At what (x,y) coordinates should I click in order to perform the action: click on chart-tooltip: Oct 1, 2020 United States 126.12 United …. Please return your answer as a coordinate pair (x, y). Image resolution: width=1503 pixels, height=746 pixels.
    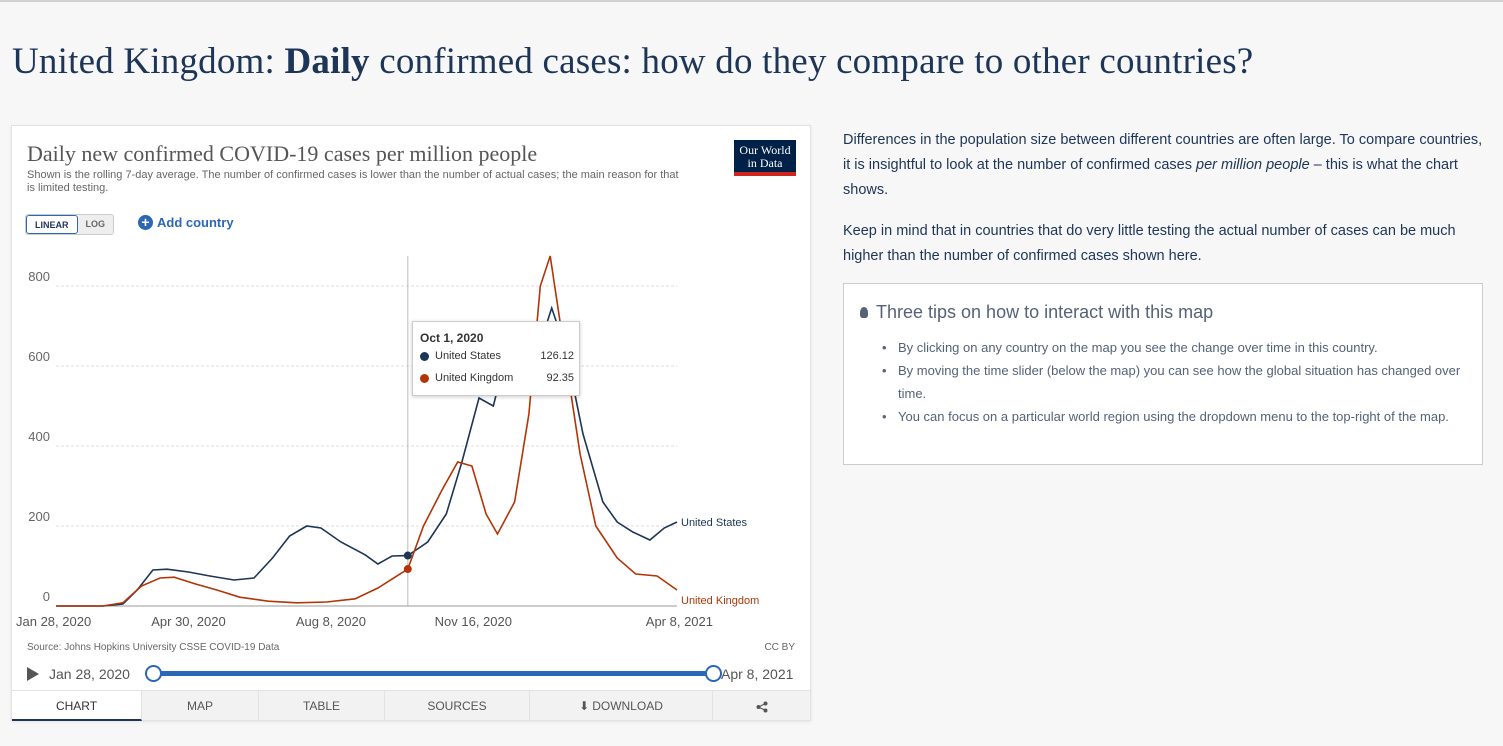
    Looking at the image, I should click on (496, 358).